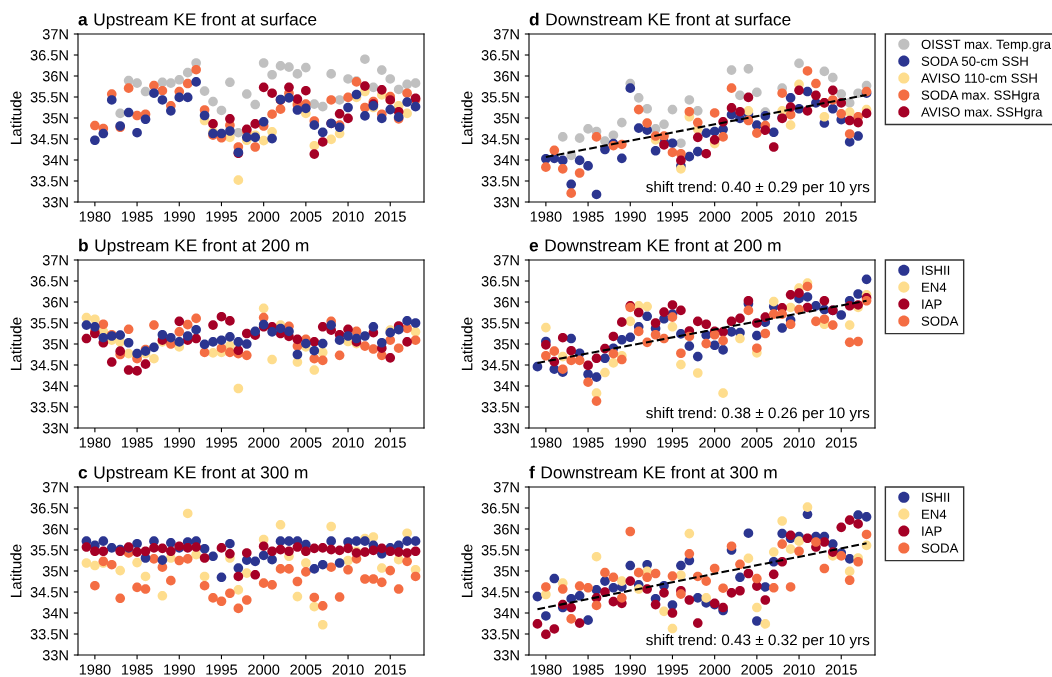 The image size is (1052, 677). Describe the element at coordinates (49, 181) in the screenshot. I see `y-tick-label: 33.5N` at that location.